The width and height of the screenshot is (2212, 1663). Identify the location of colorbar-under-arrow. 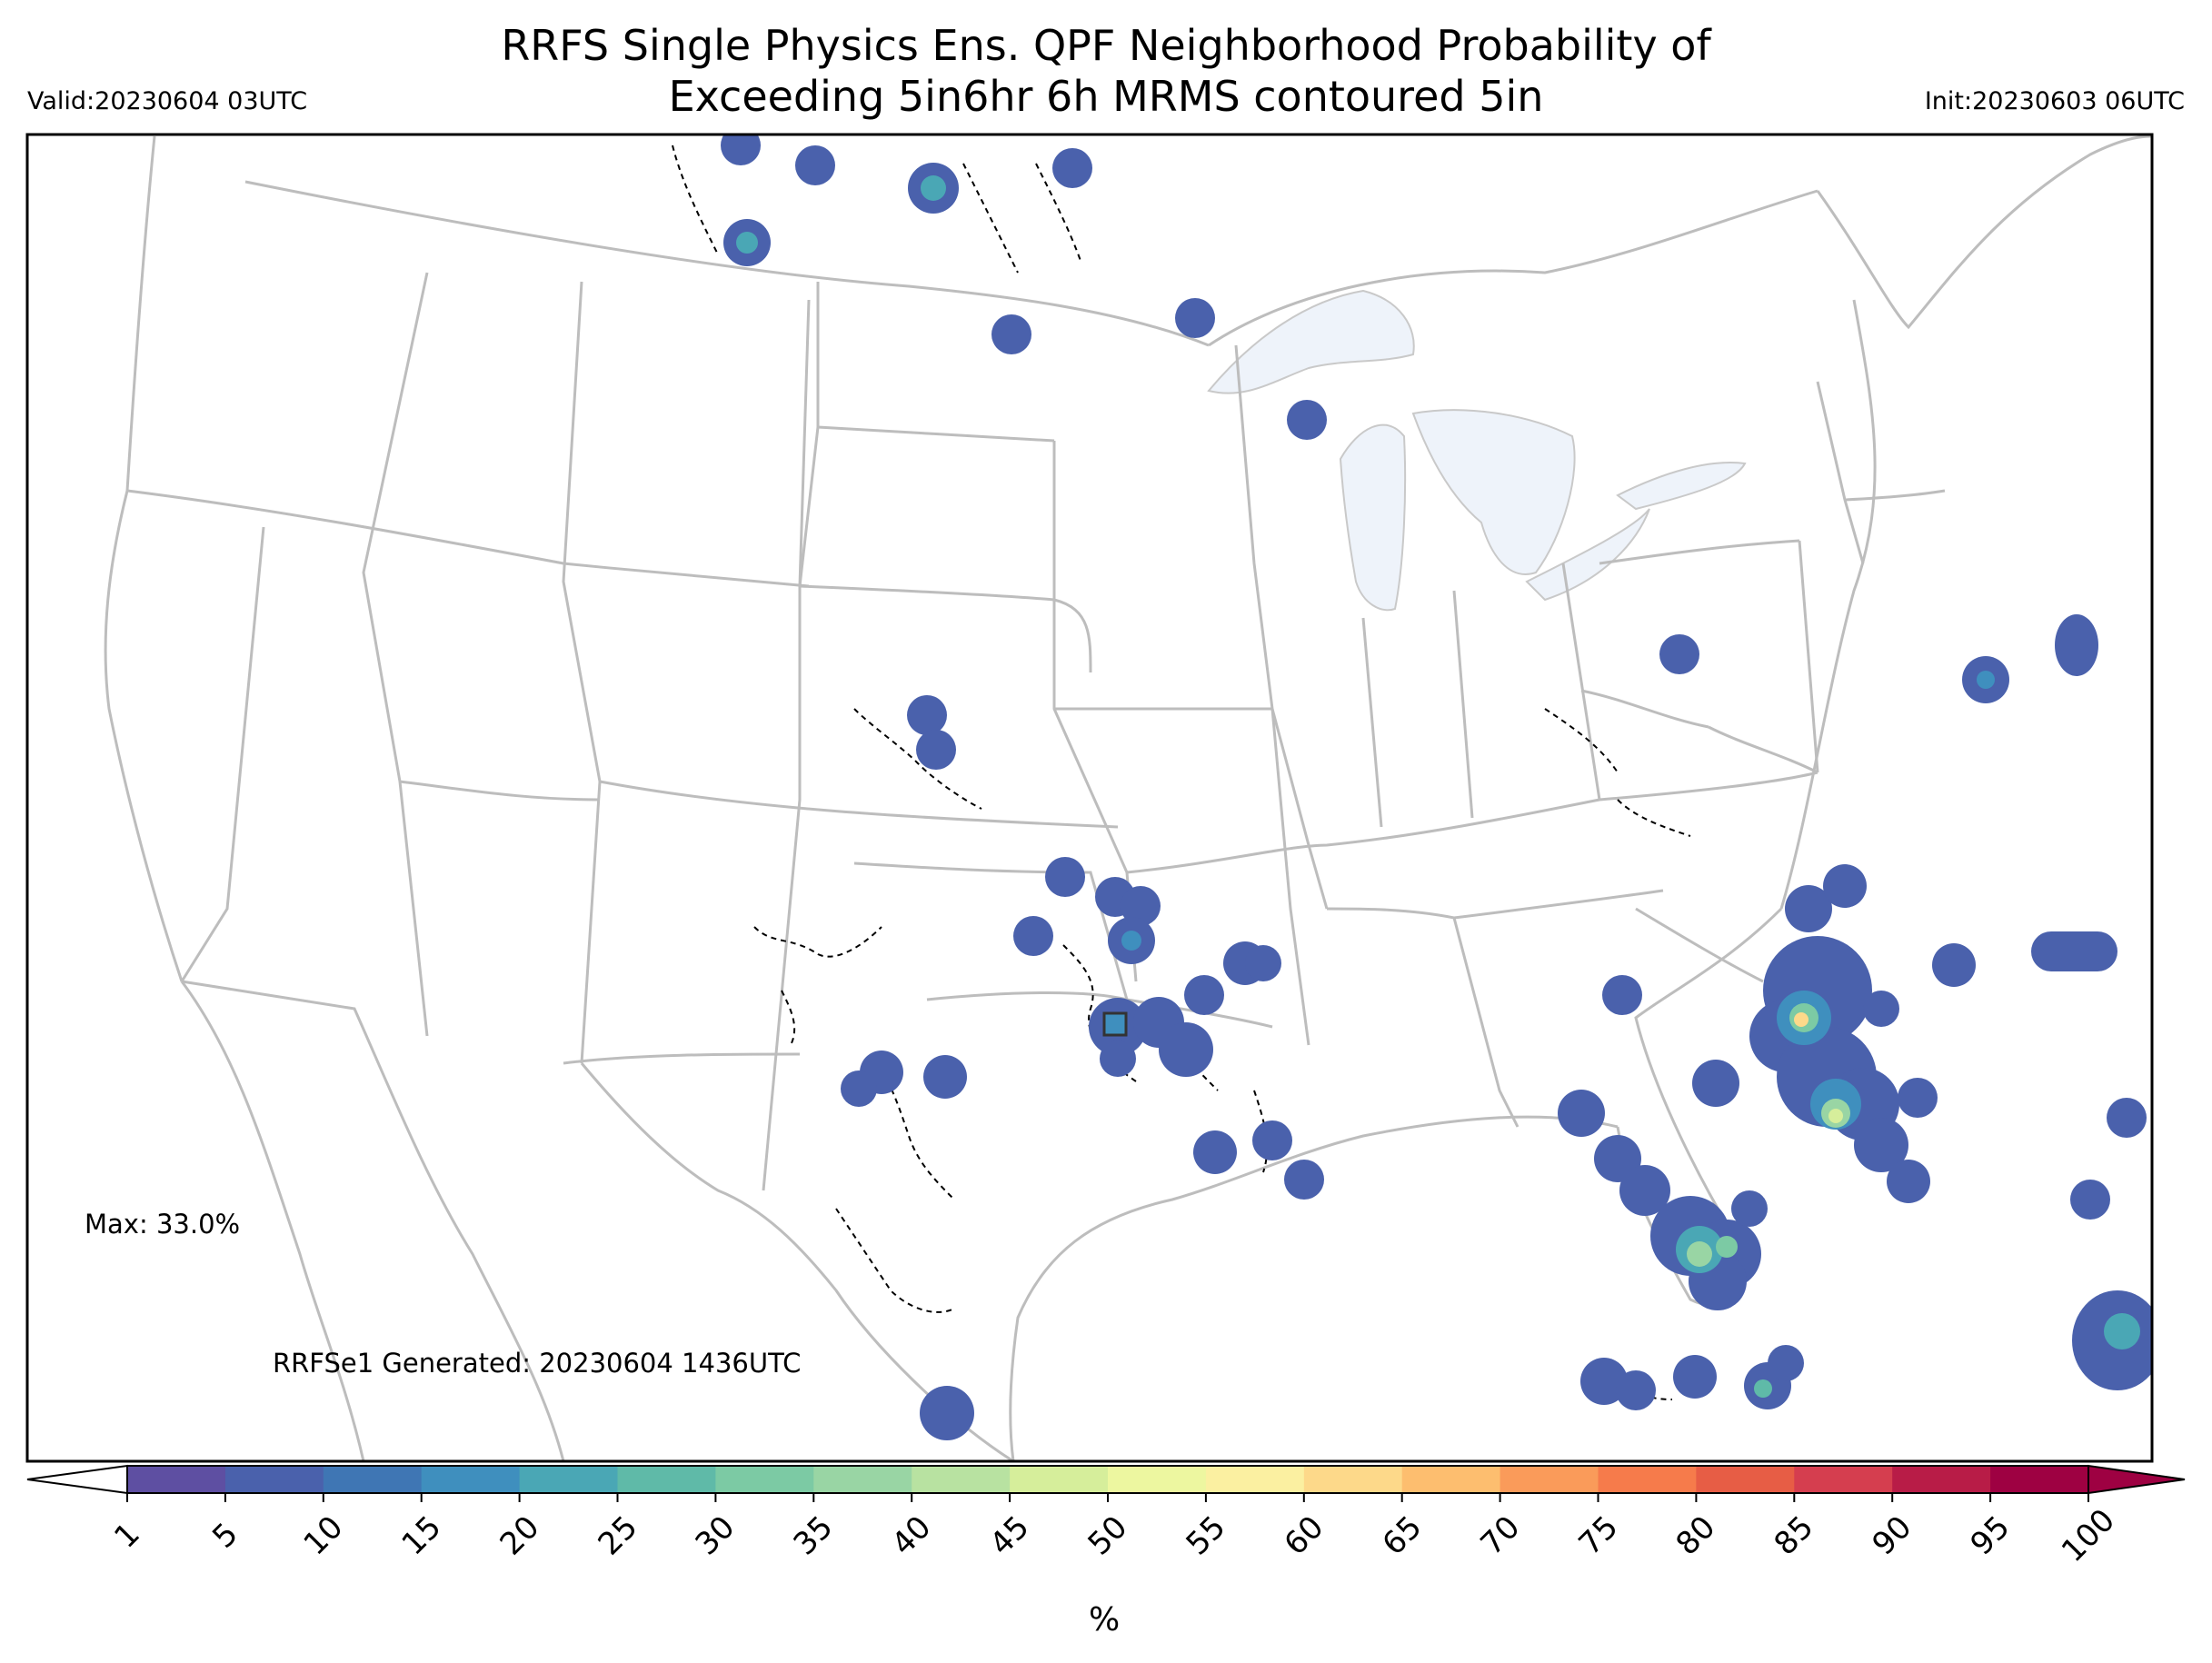
(77, 1479).